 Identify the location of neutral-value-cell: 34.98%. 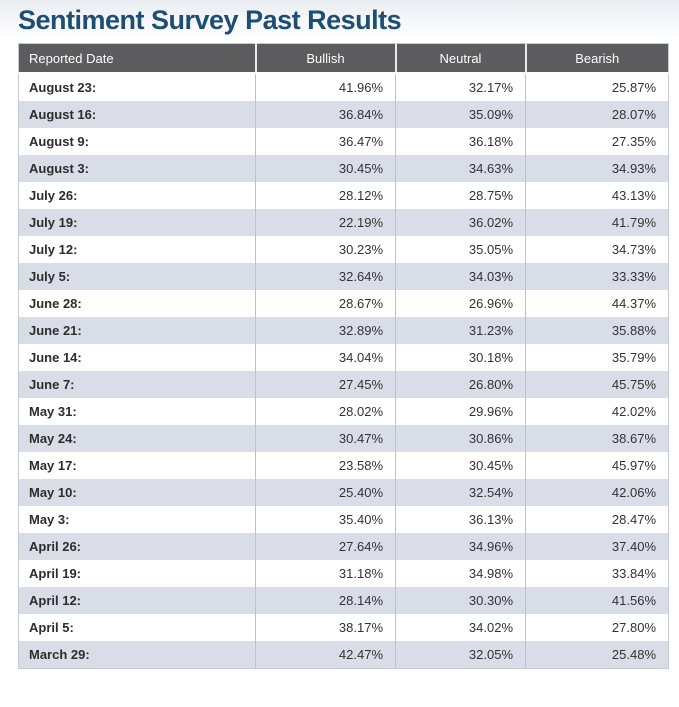
(460, 573).